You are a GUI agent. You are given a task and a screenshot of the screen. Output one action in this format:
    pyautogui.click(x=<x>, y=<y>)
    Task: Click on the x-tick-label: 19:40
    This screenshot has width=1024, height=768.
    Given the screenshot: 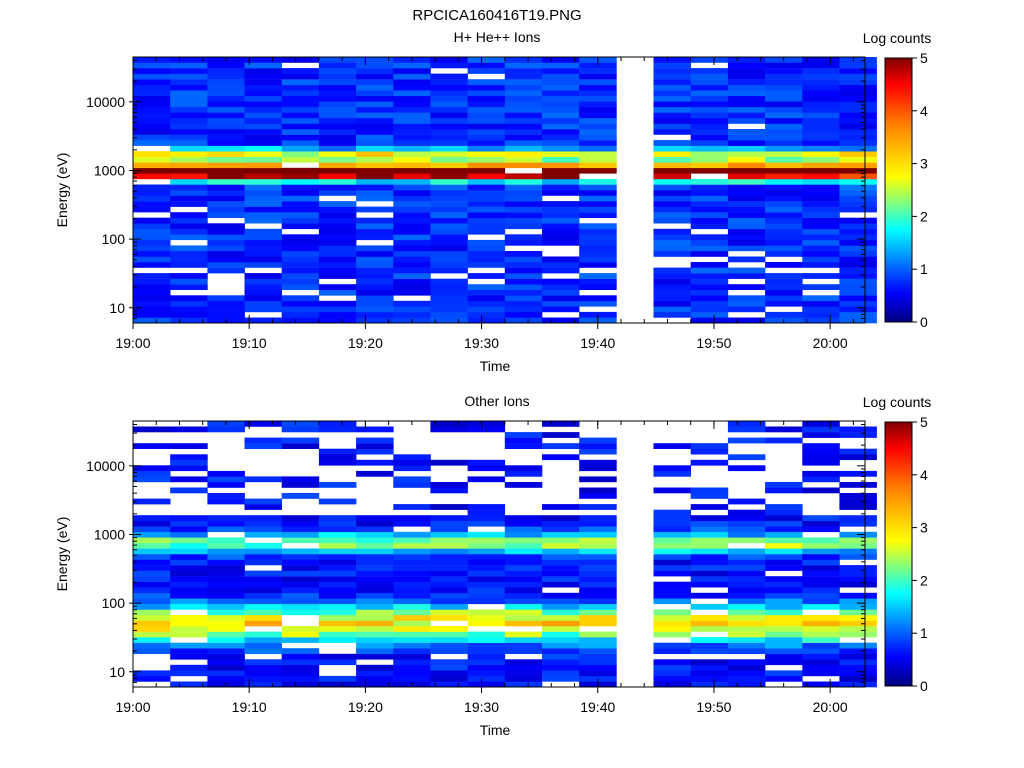 What is the action you would take?
    pyautogui.click(x=597, y=343)
    